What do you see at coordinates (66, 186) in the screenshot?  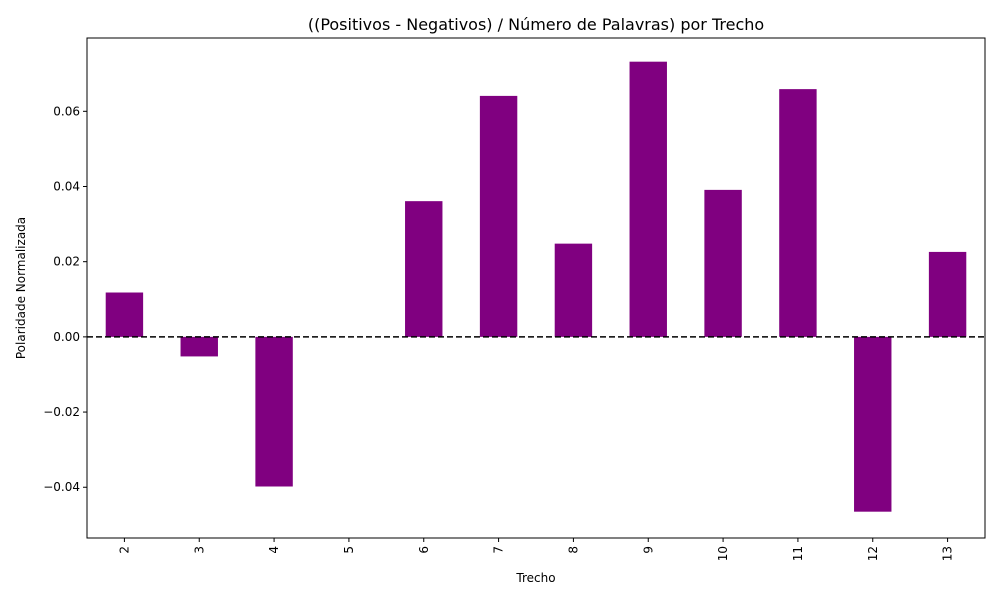 I see `y-tick-label: 0.04` at bounding box center [66, 186].